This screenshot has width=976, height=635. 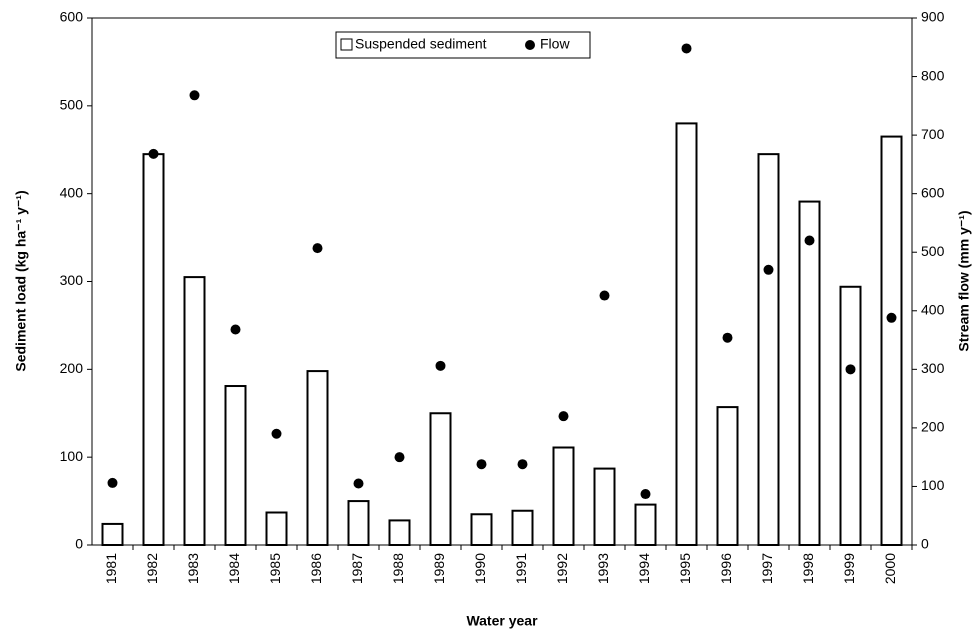 What do you see at coordinates (357, 568) in the screenshot?
I see `x-tick-label: 1987` at bounding box center [357, 568].